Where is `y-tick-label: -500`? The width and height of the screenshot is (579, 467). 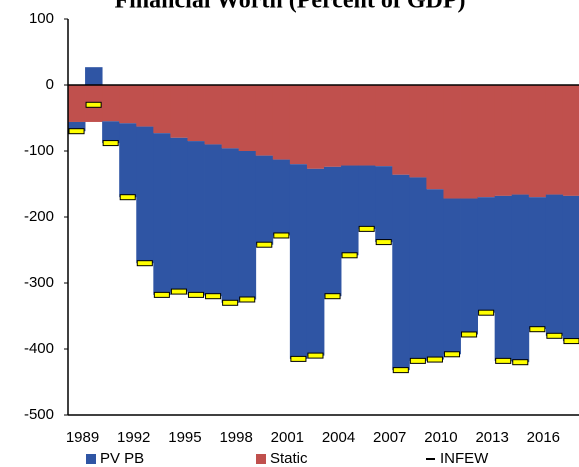 y-tick-label: -500 is located at coordinates (39, 414).